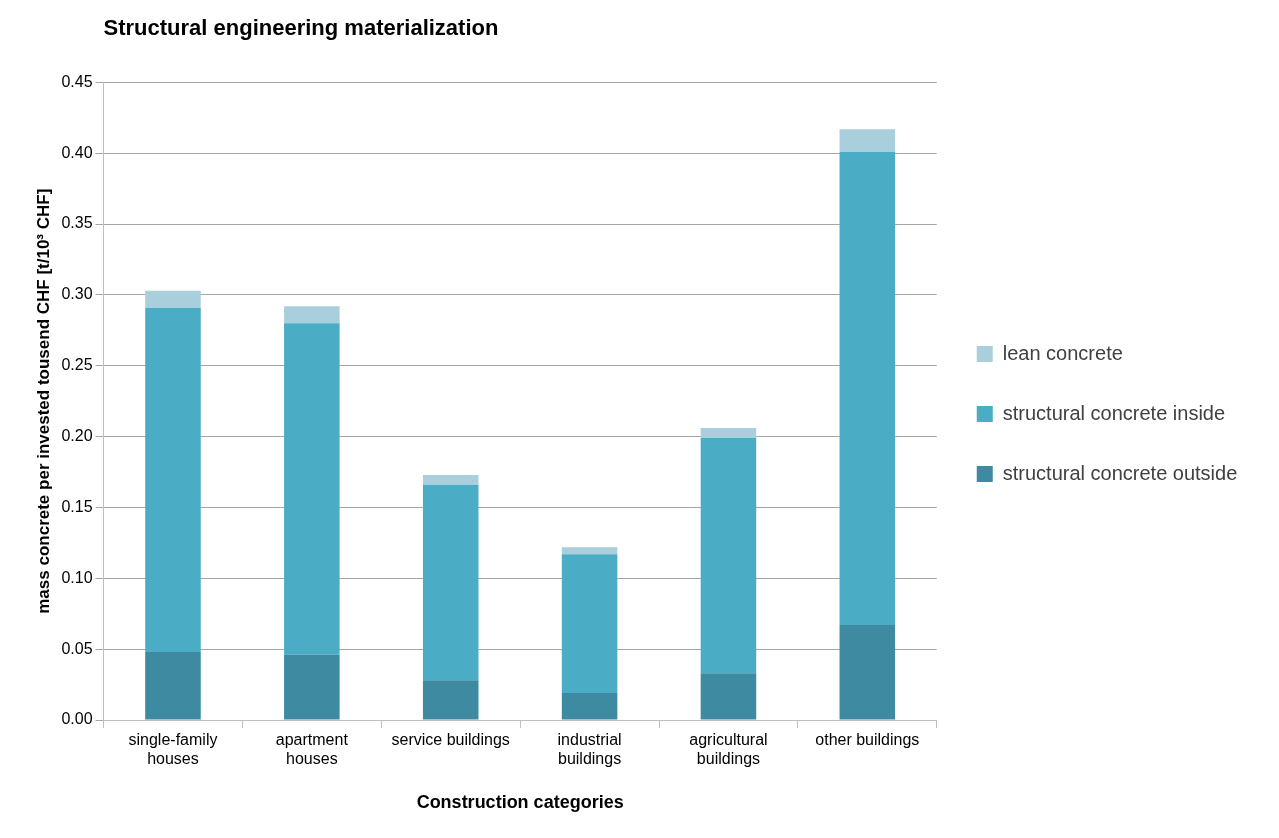 The image size is (1279, 838). Describe the element at coordinates (450, 740) in the screenshot. I see `x-tick-label: service buildings` at that location.